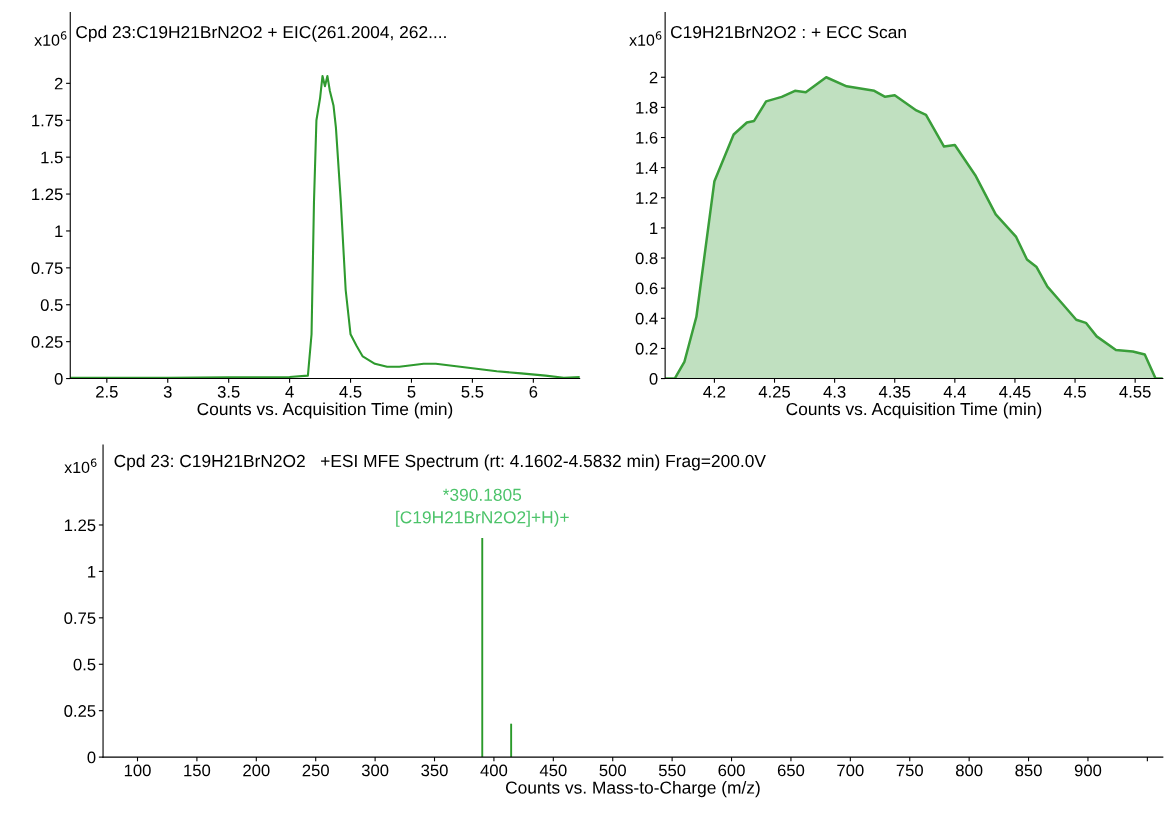 Image resolution: width=1171 pixels, height=832 pixels. I want to click on x-tick-label: 600, so click(731, 770).